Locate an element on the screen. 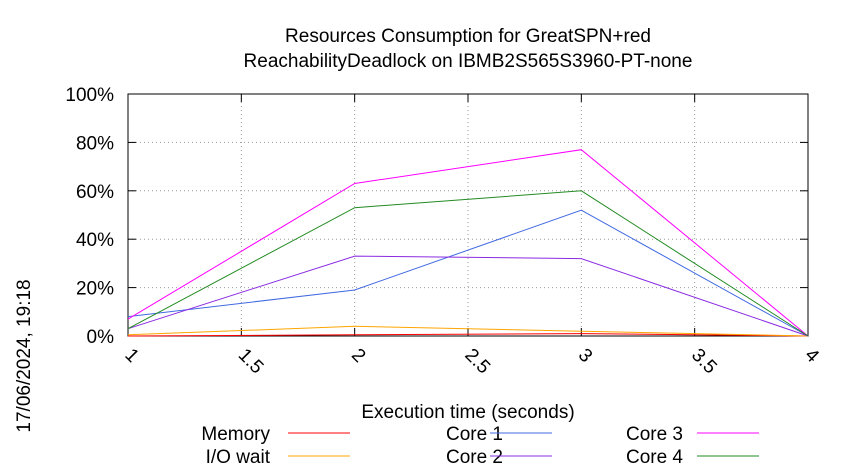  timestamp-label: 17/06/2024, 19:18 is located at coordinates (24, 355).